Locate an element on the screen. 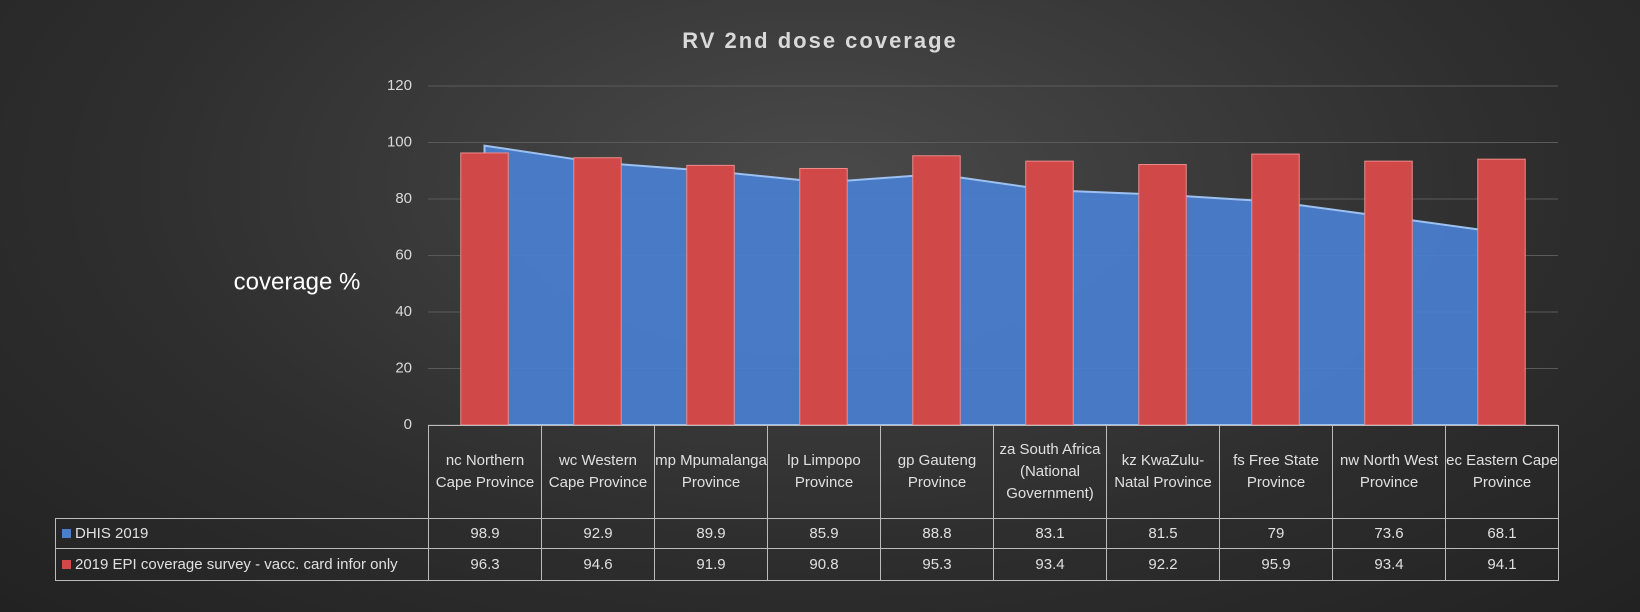 The height and width of the screenshot is (612, 1640). table-value: 85.9 is located at coordinates (824, 533).